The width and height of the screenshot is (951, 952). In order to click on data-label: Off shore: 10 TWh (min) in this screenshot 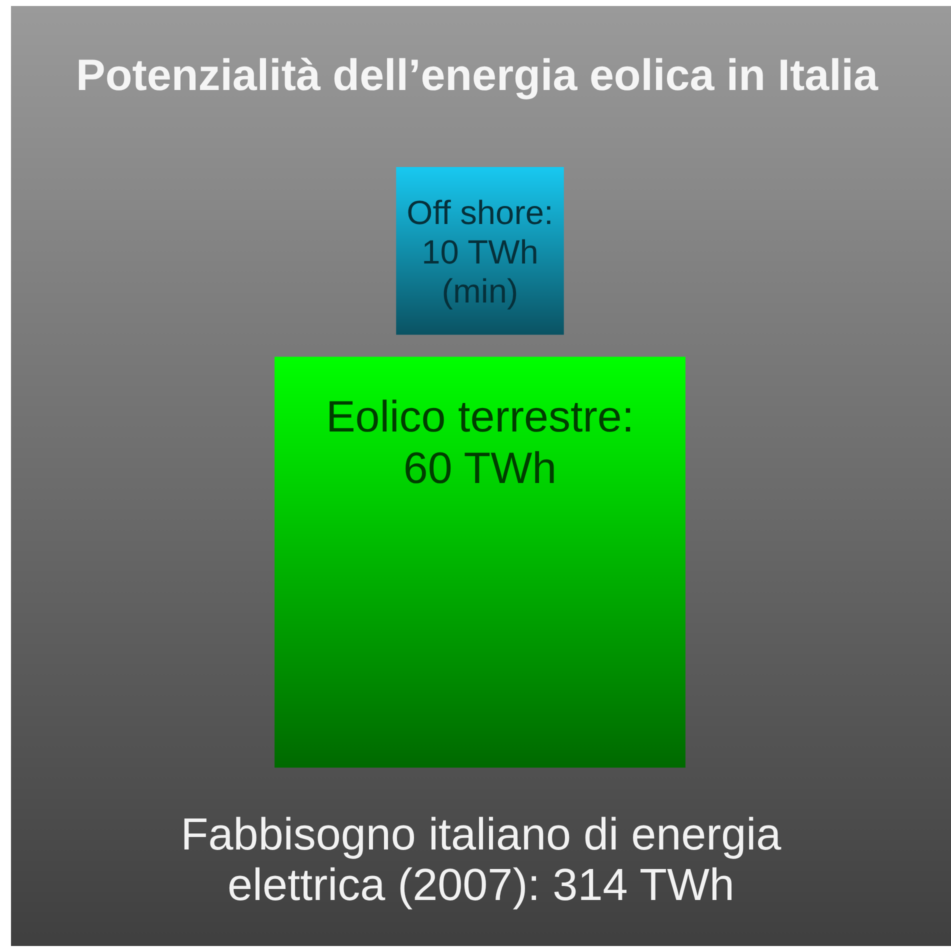, I will do `click(480, 253)`.